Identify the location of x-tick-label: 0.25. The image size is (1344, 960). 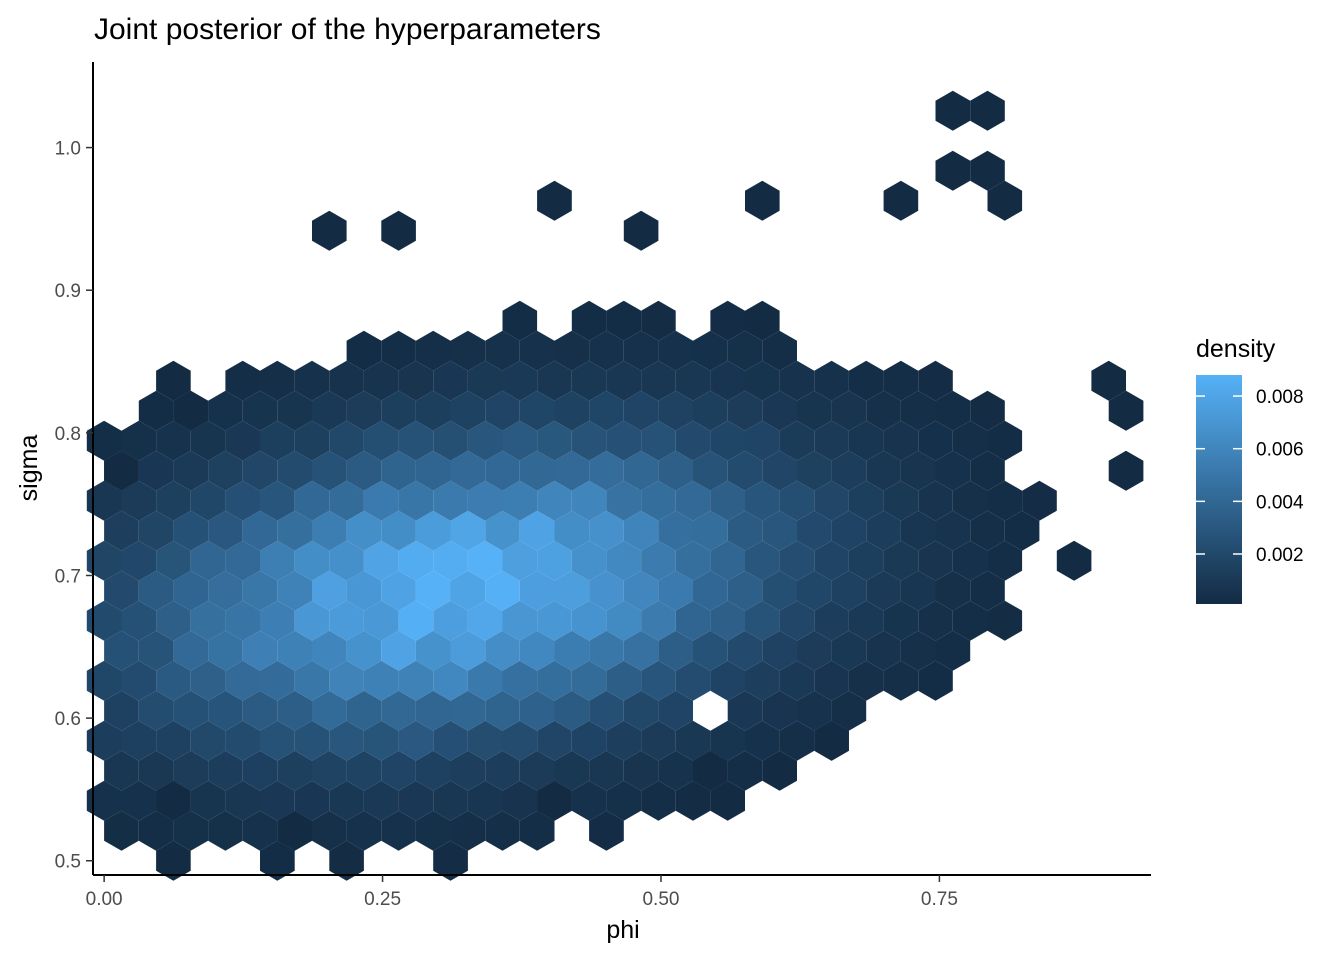
(382, 899).